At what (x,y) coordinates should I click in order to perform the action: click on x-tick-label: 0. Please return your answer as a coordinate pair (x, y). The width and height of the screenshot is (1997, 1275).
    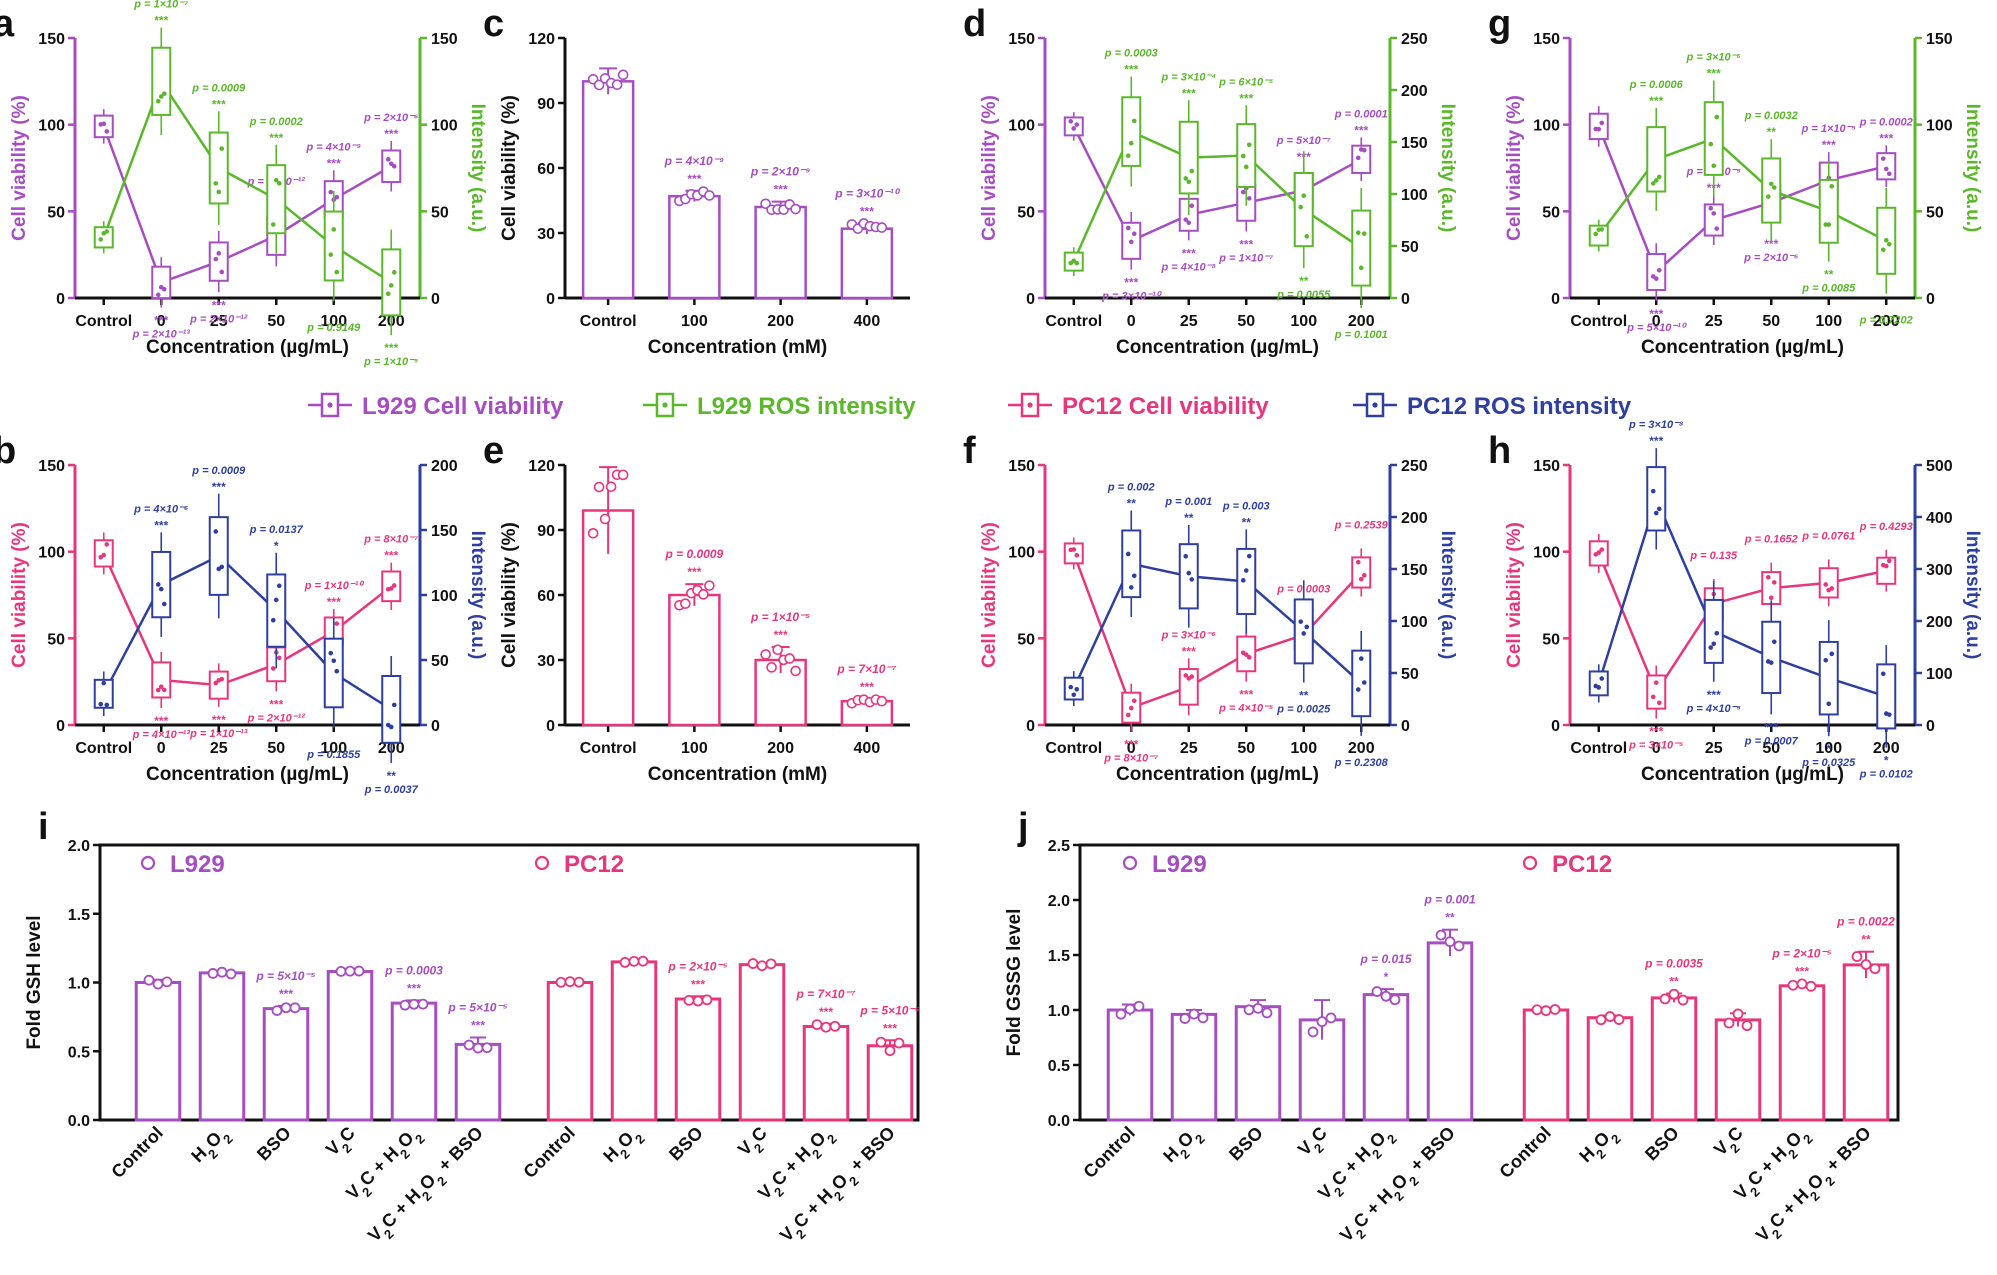
    Looking at the image, I should click on (161, 321).